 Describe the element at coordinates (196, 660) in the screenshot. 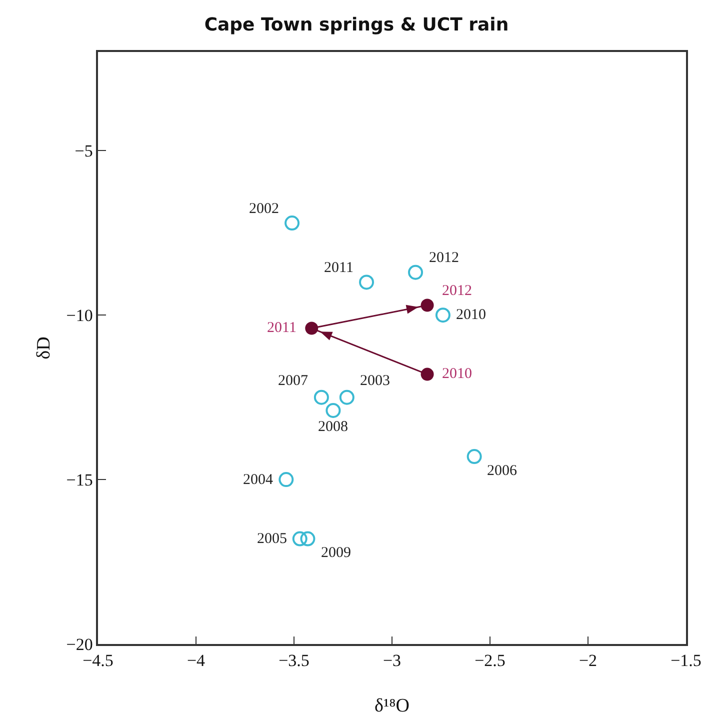

I see `x-tick-label: −4` at that location.